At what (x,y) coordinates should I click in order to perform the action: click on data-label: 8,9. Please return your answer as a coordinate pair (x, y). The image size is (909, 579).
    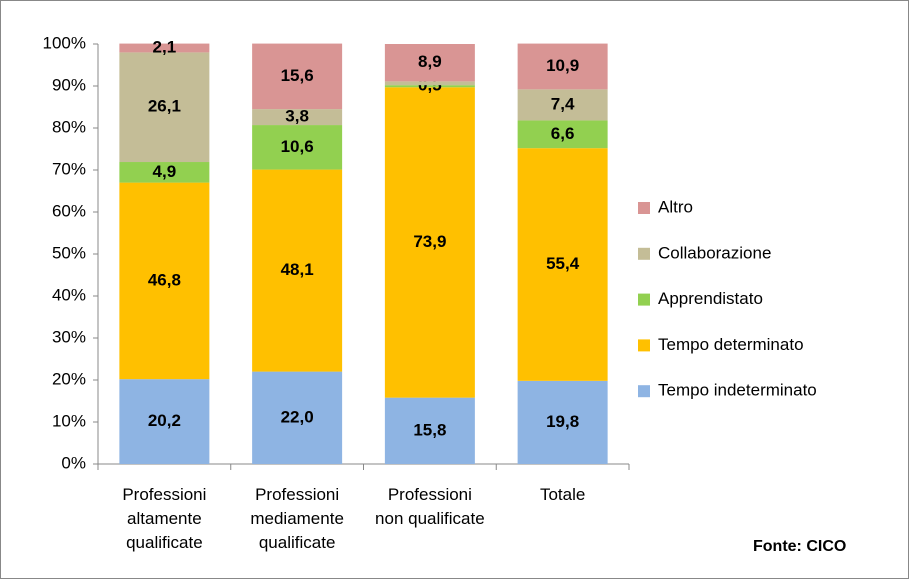
    Looking at the image, I should click on (430, 61).